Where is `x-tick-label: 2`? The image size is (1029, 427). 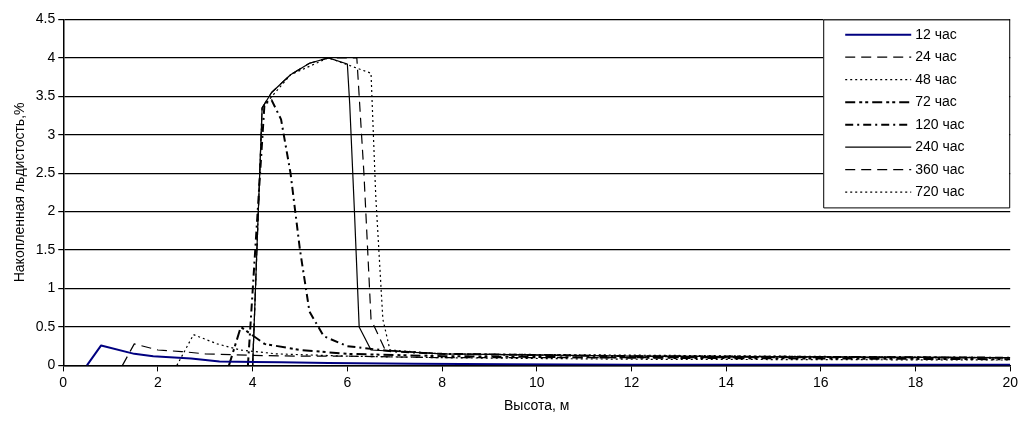 x-tick-label: 2 is located at coordinates (158, 381).